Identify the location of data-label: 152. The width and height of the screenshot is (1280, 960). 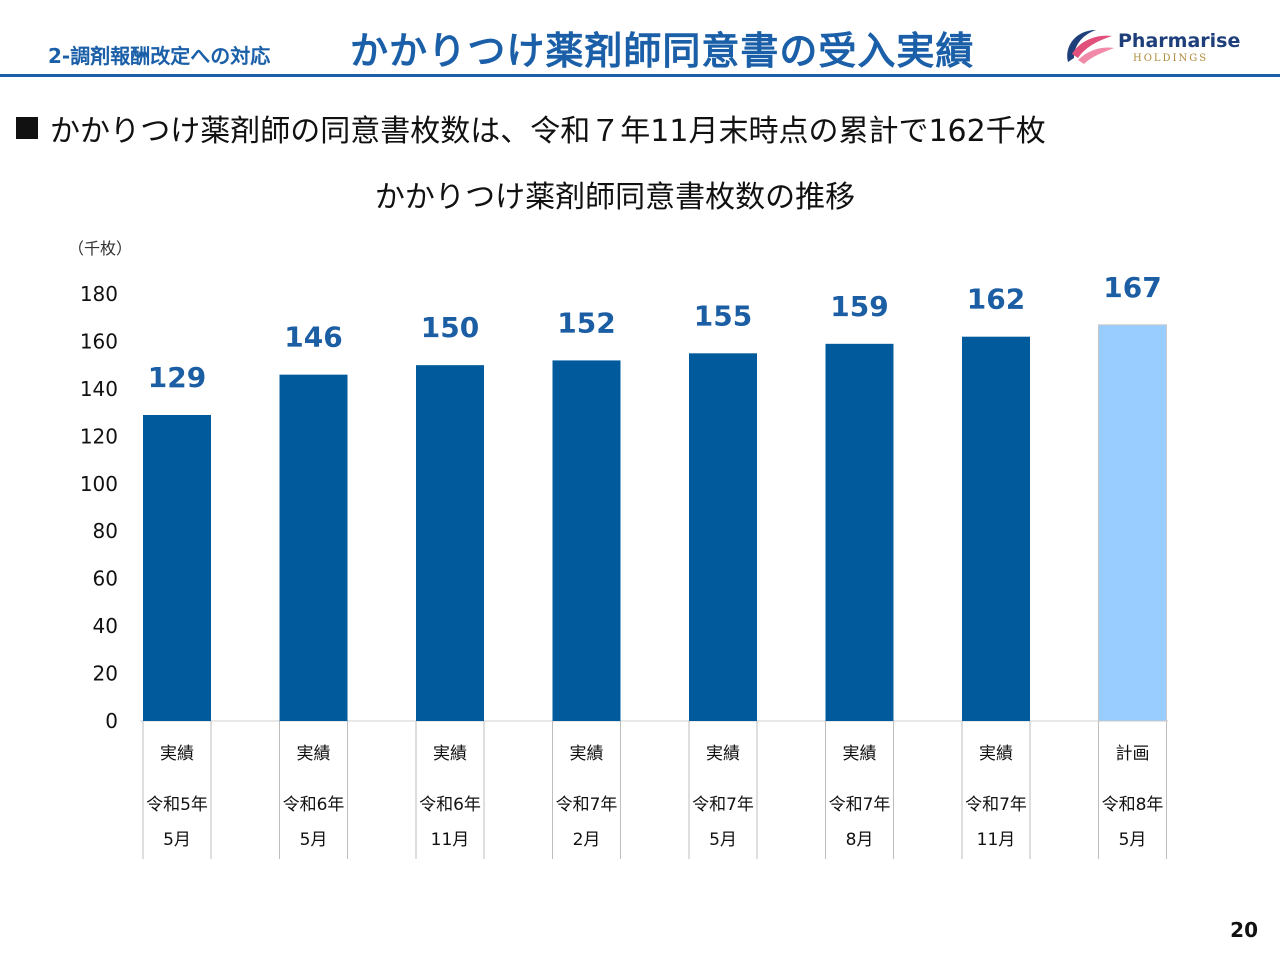
(586, 322).